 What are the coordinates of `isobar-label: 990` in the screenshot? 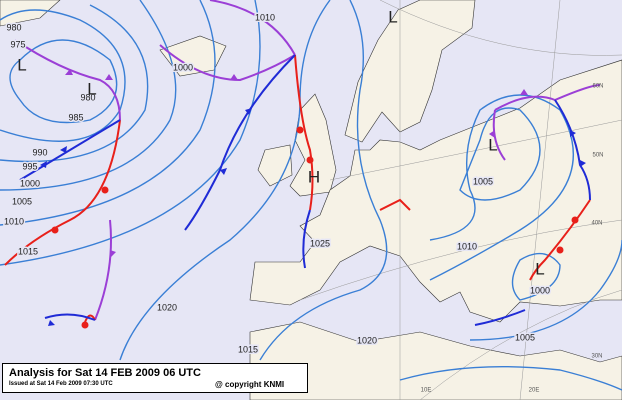 It's located at (39, 152).